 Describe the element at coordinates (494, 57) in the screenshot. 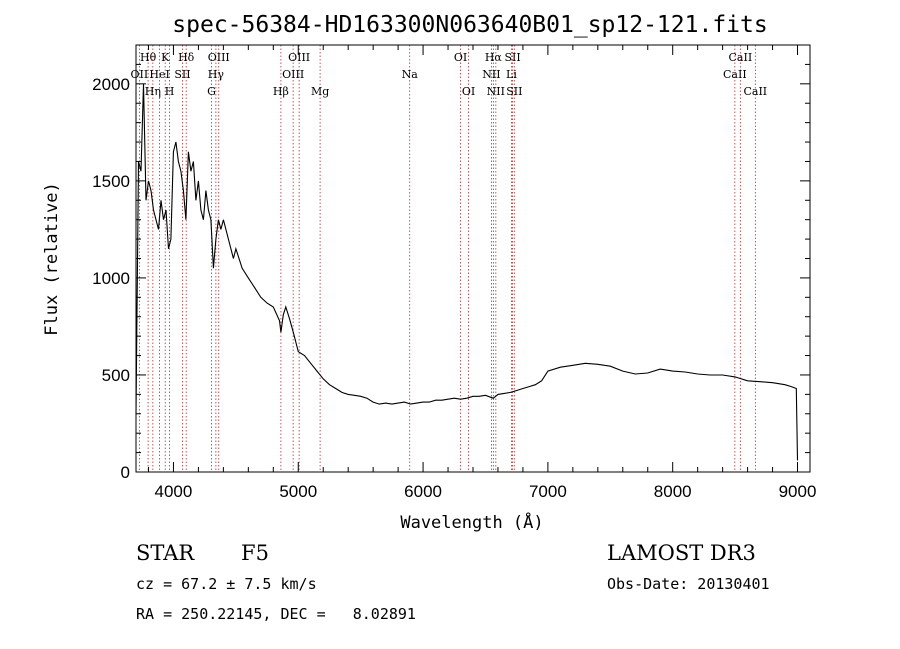

I see `line-marker-label: Hα` at that location.